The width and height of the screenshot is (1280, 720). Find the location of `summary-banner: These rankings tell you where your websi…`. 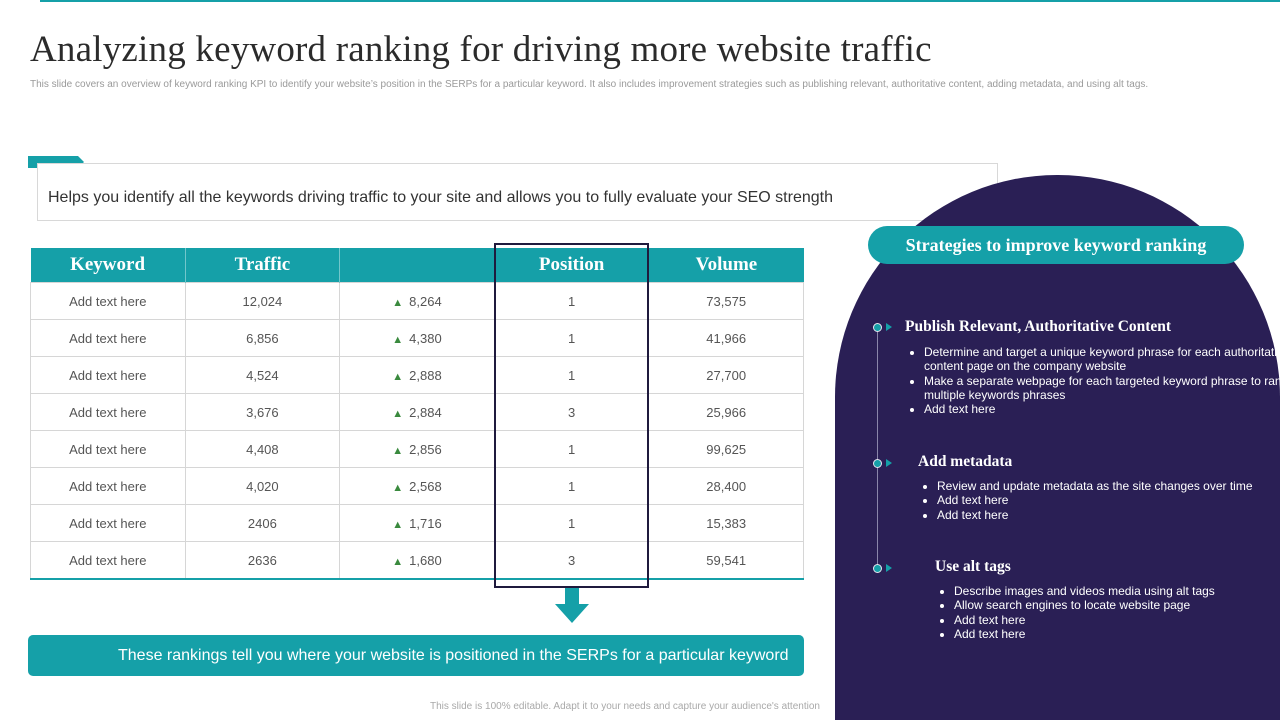

summary-banner: These rankings tell you where your websi… is located at coordinates (416, 655).